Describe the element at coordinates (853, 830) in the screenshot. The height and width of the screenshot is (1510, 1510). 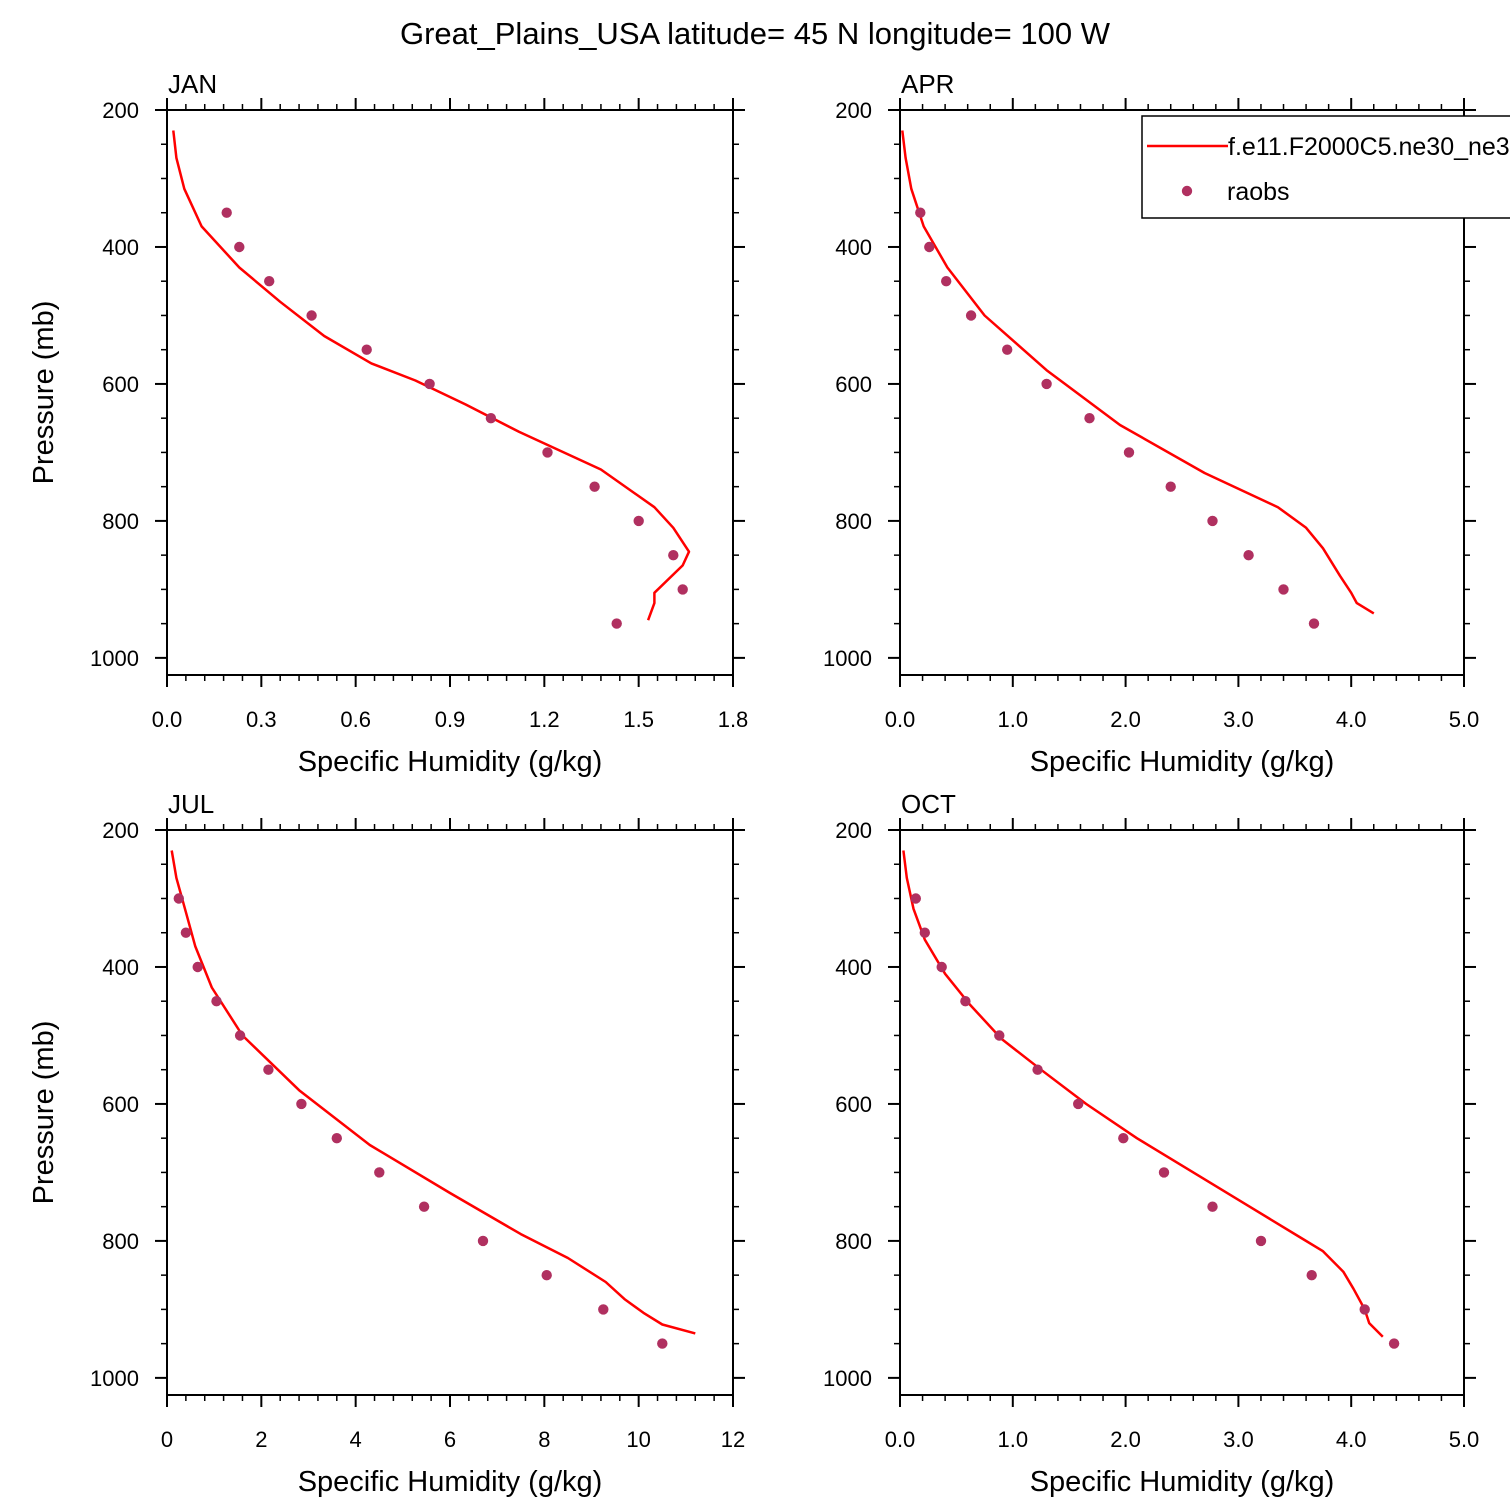
I see `y-tick-label-oct: 200` at that location.